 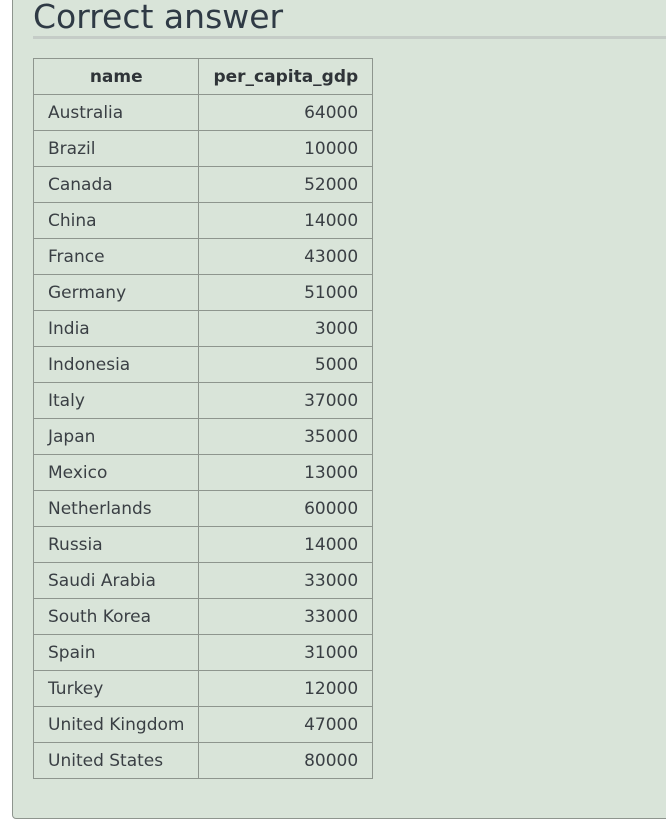 What do you see at coordinates (349, 37) in the screenshot?
I see `heading-divider` at bounding box center [349, 37].